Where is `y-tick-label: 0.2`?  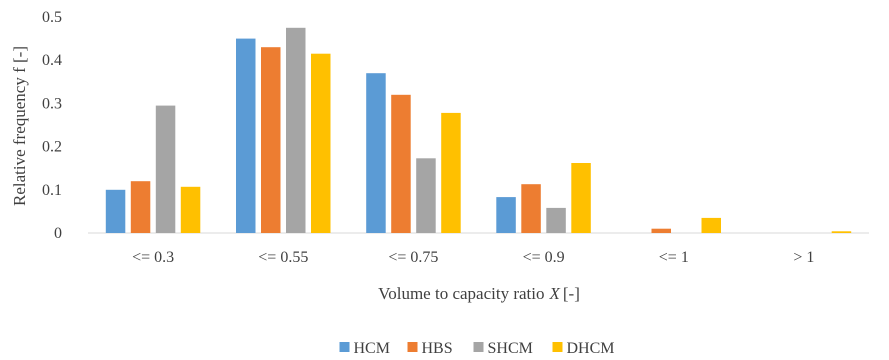 y-tick-label: 0.2 is located at coordinates (52, 147).